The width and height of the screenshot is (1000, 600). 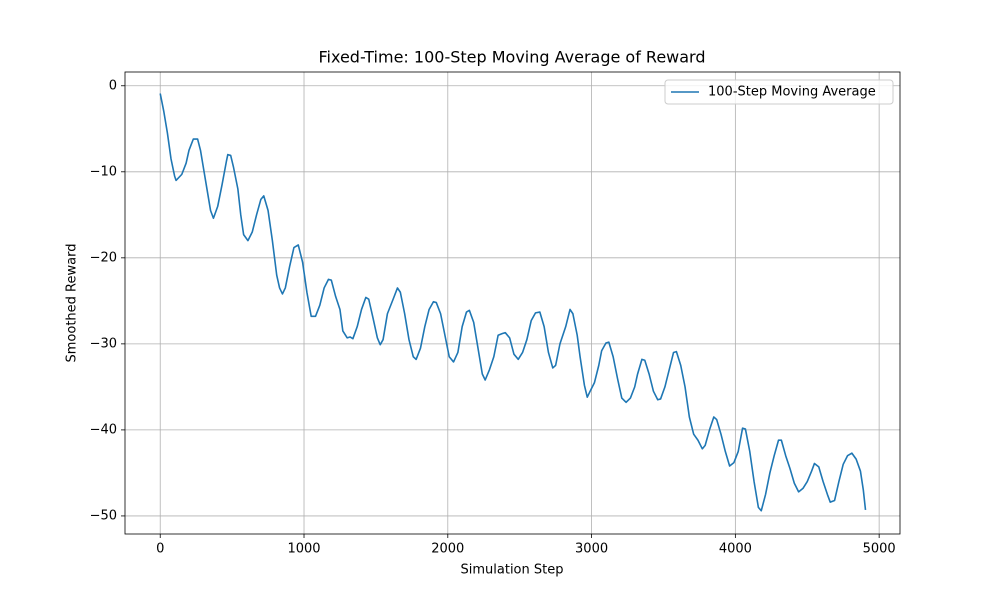 What do you see at coordinates (735, 549) in the screenshot?
I see `x-tick-label: 4000` at bounding box center [735, 549].